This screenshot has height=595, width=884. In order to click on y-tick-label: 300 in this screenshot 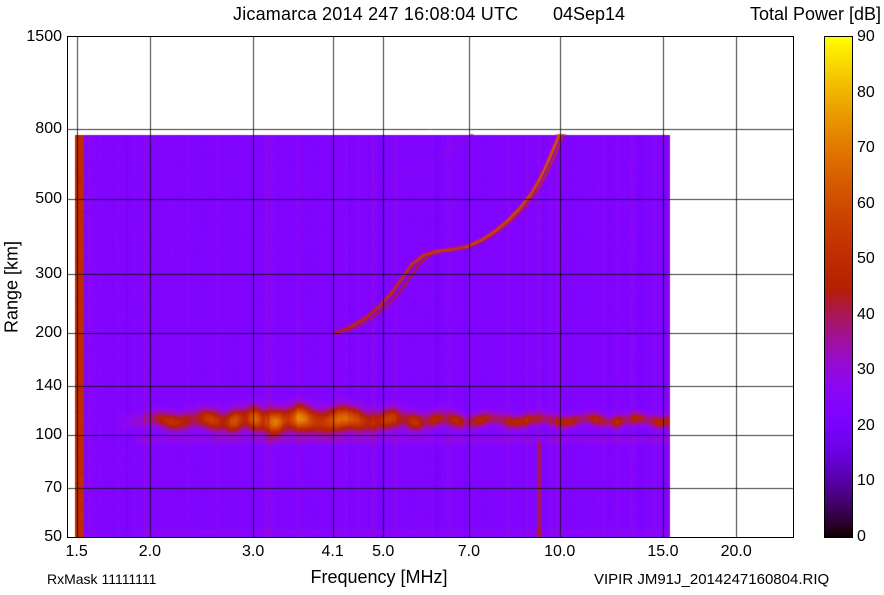, I will do `click(48, 273)`.